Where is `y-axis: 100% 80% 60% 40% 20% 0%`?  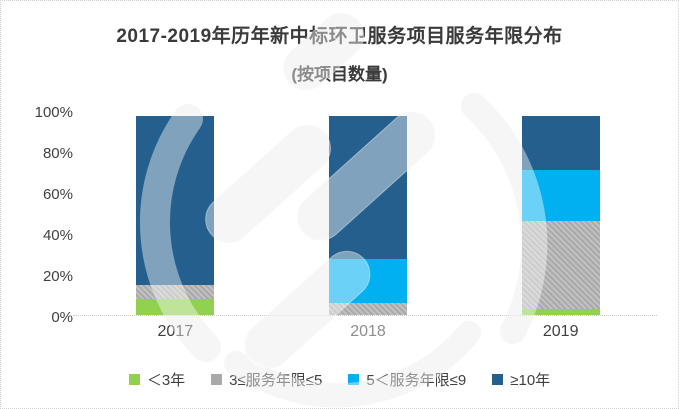 y-axis: 100% 80% 60% 40% 20% 0% is located at coordinates (37, 215).